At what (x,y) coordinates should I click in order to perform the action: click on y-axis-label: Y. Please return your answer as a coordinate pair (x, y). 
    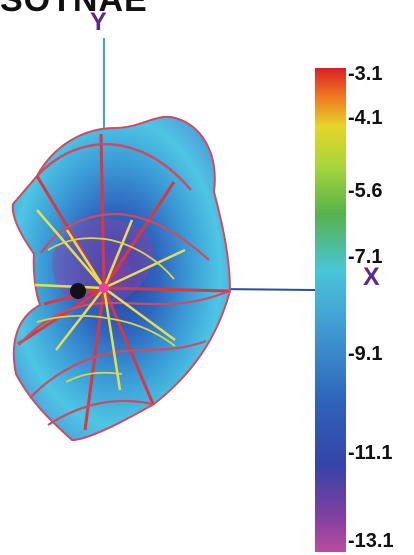
    Looking at the image, I should click on (98, 22).